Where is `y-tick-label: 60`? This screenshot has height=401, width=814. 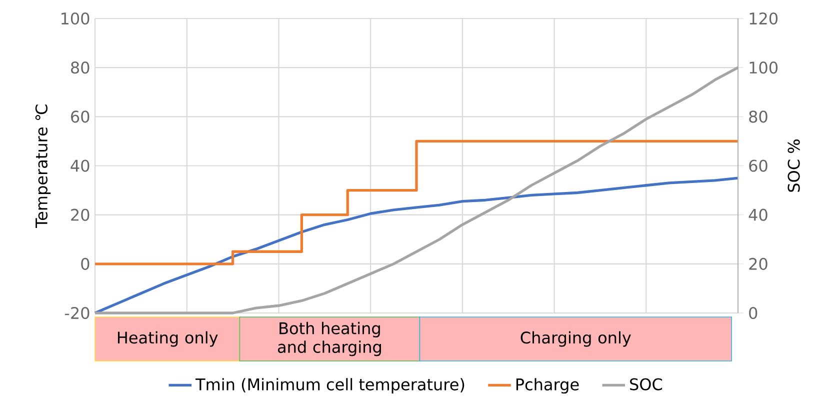 y-tick-label: 60 is located at coordinates (80, 116).